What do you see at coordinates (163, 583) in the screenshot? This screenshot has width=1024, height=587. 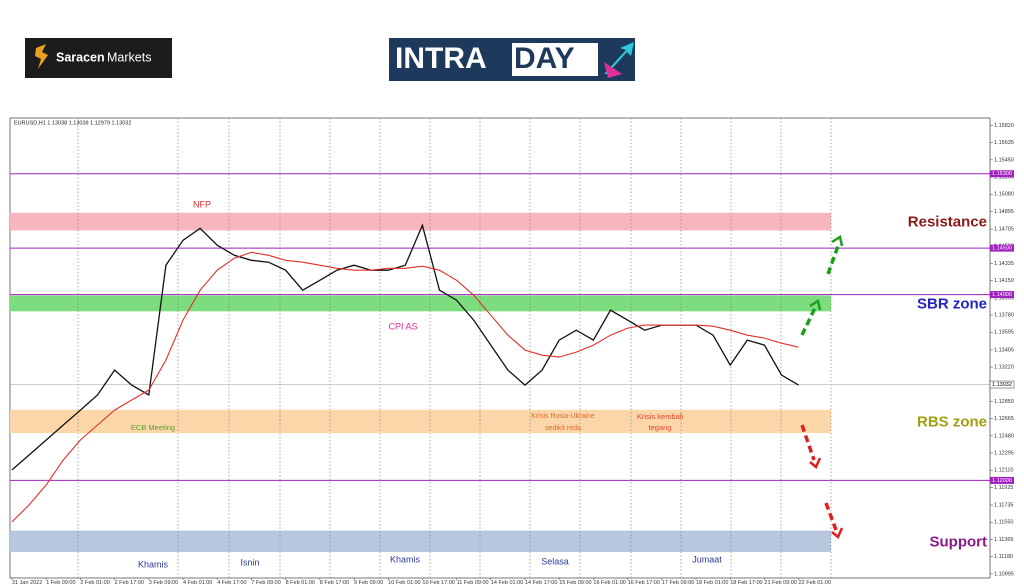 I see `x-tick-label: 3 Feb 09:00` at bounding box center [163, 583].